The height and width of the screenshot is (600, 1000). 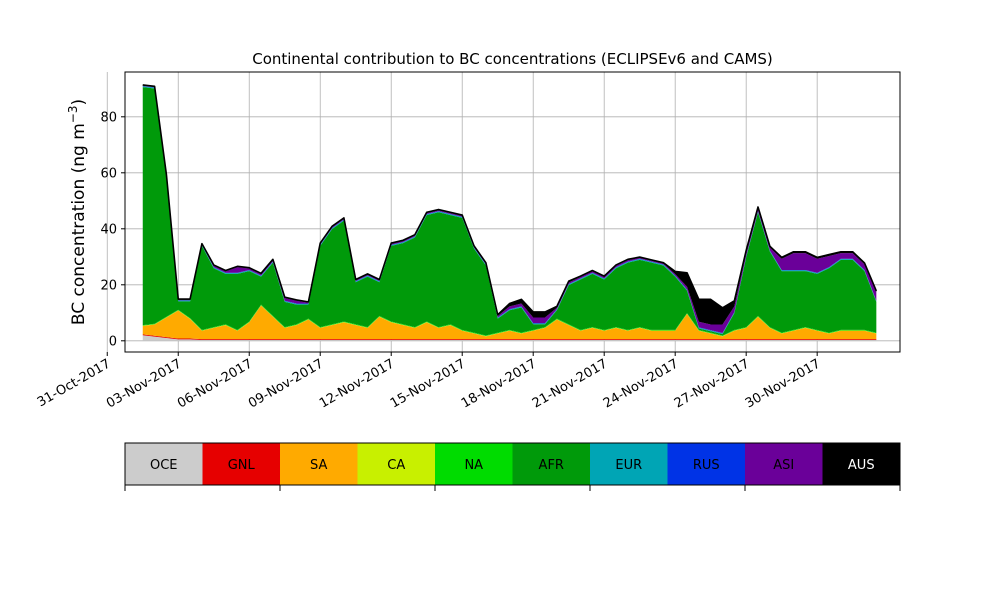 I want to click on area-gnl, so click(x=509, y=337).